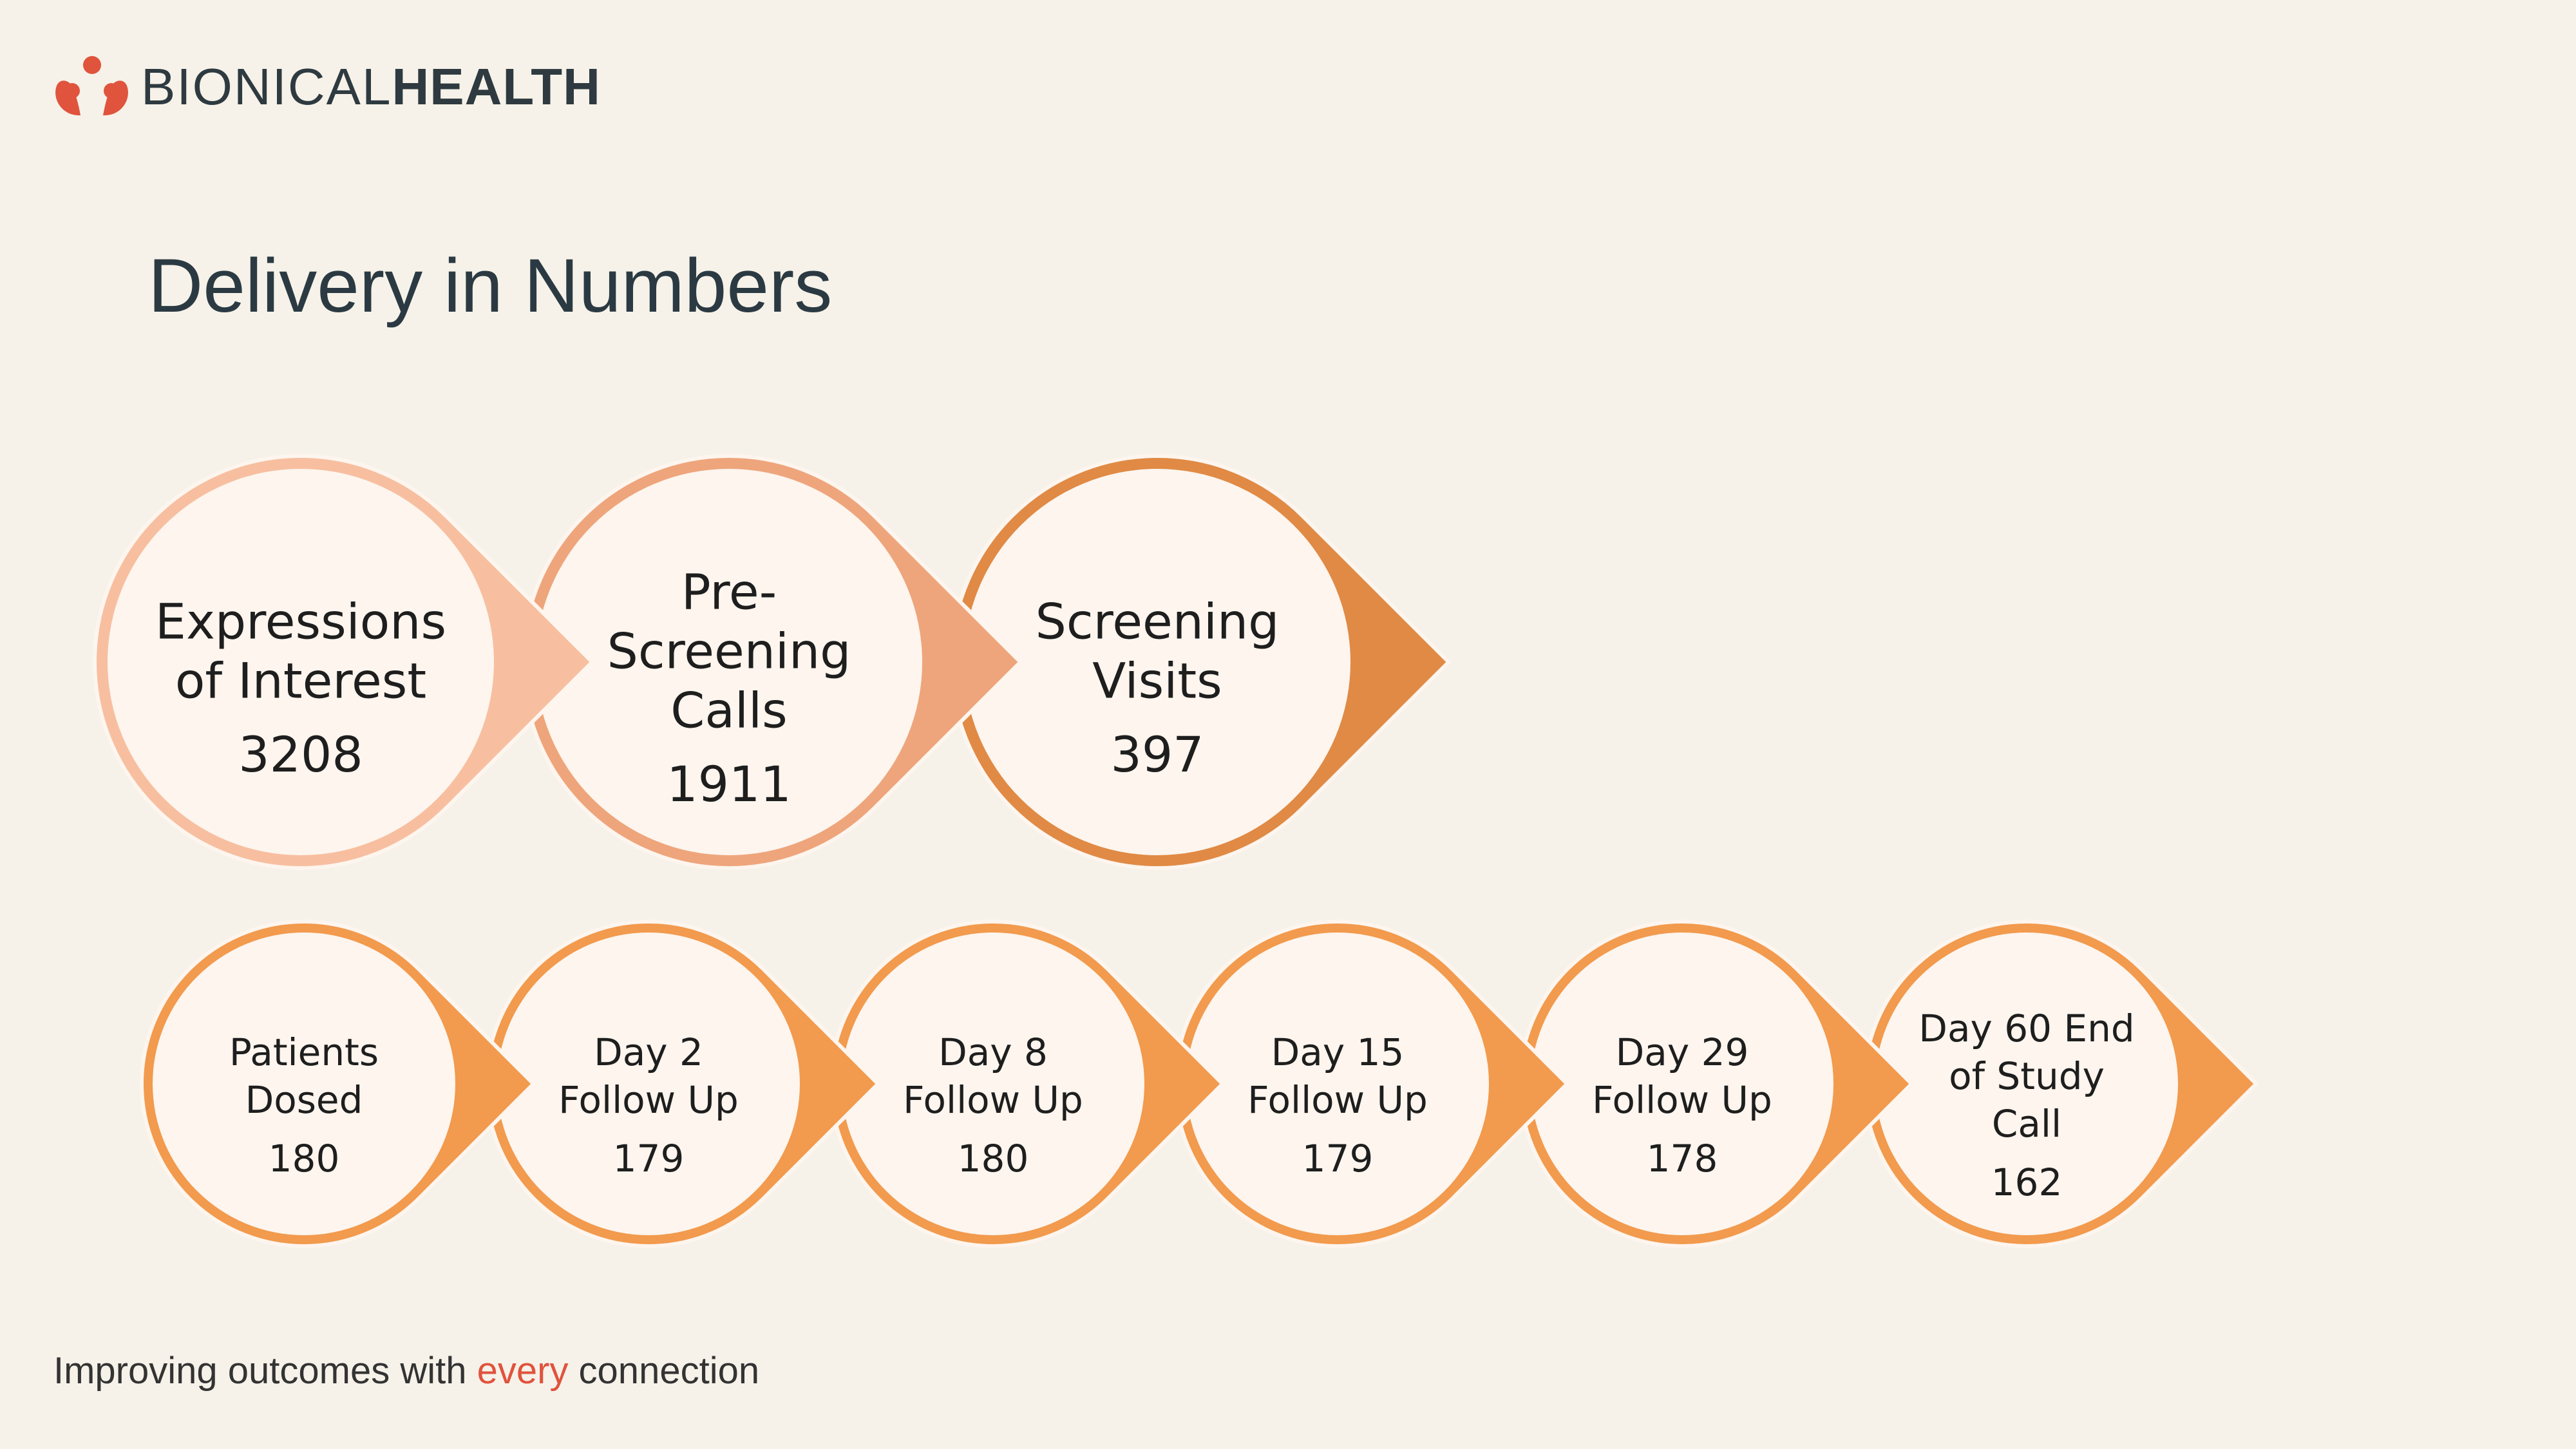 The width and height of the screenshot is (2576, 1449). What do you see at coordinates (2027, 1182) in the screenshot?
I see `flow-step-value: 162` at bounding box center [2027, 1182].